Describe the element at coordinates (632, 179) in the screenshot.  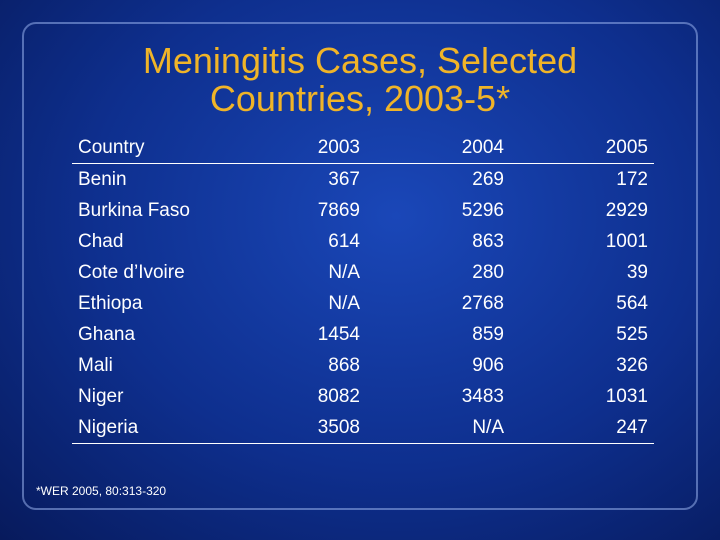
I see `value-cell: 172` at that location.